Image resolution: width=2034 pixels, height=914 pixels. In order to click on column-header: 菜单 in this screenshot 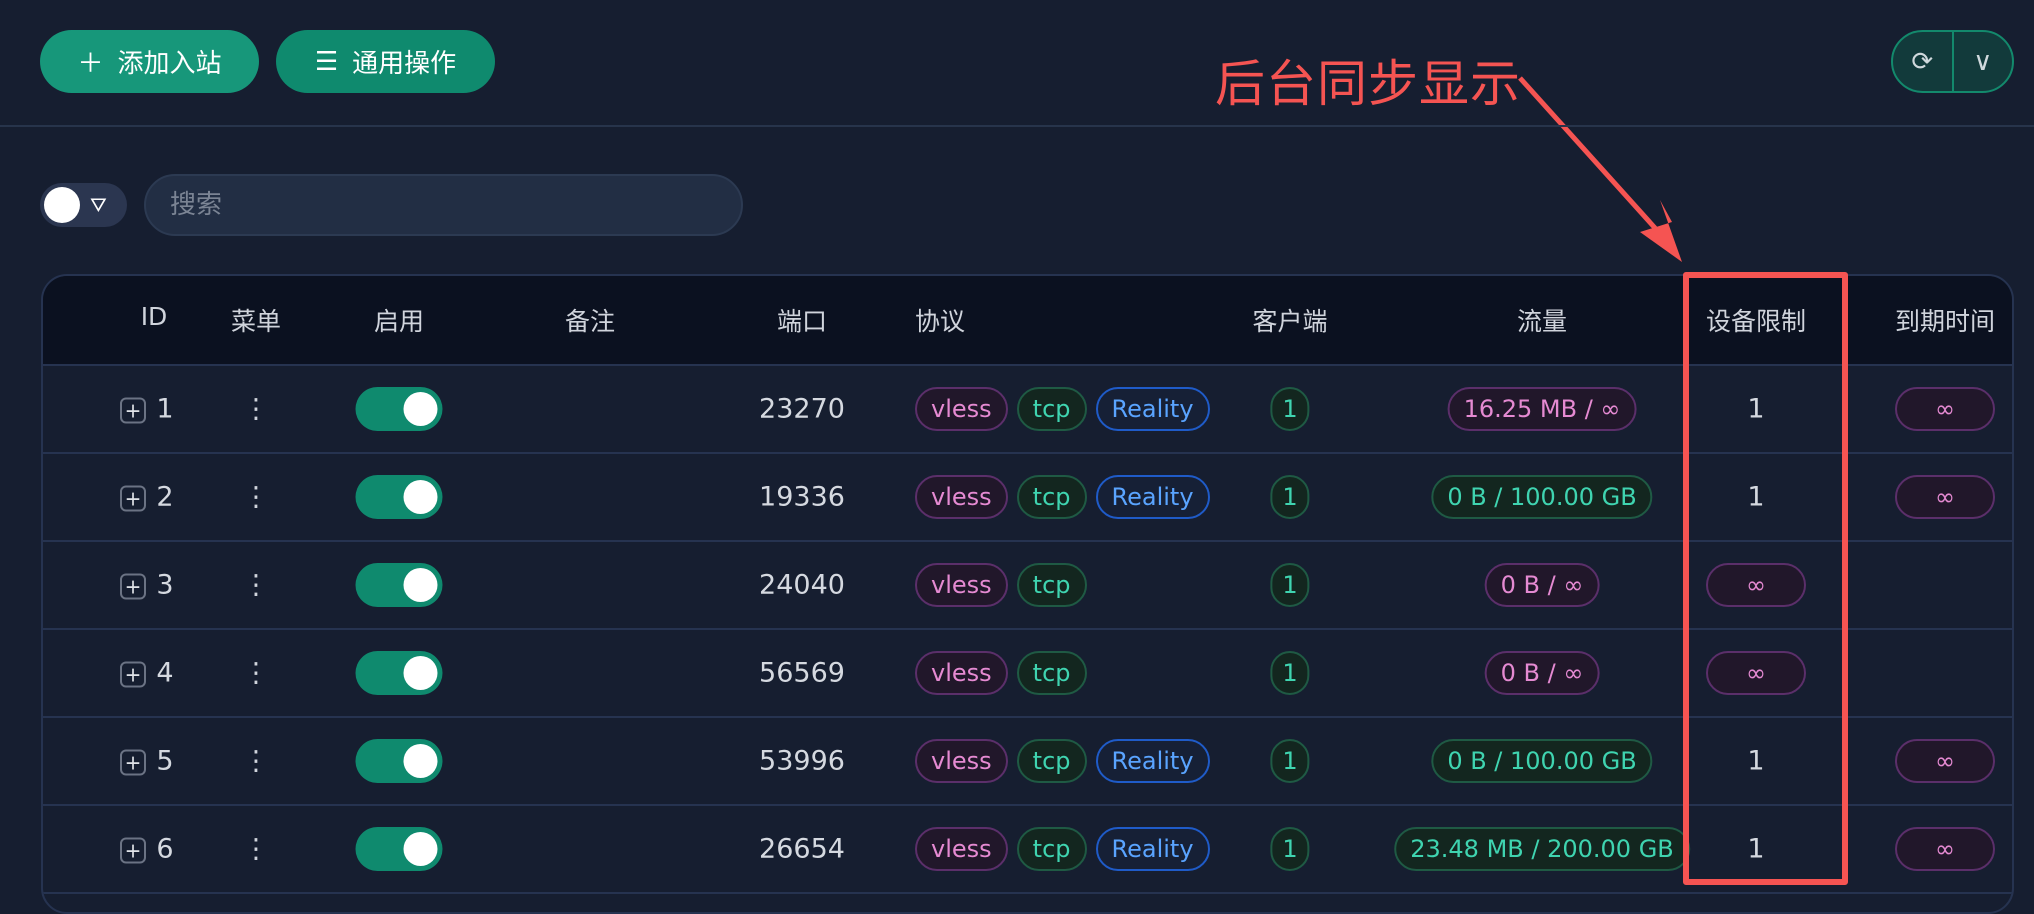, I will do `click(256, 321)`.